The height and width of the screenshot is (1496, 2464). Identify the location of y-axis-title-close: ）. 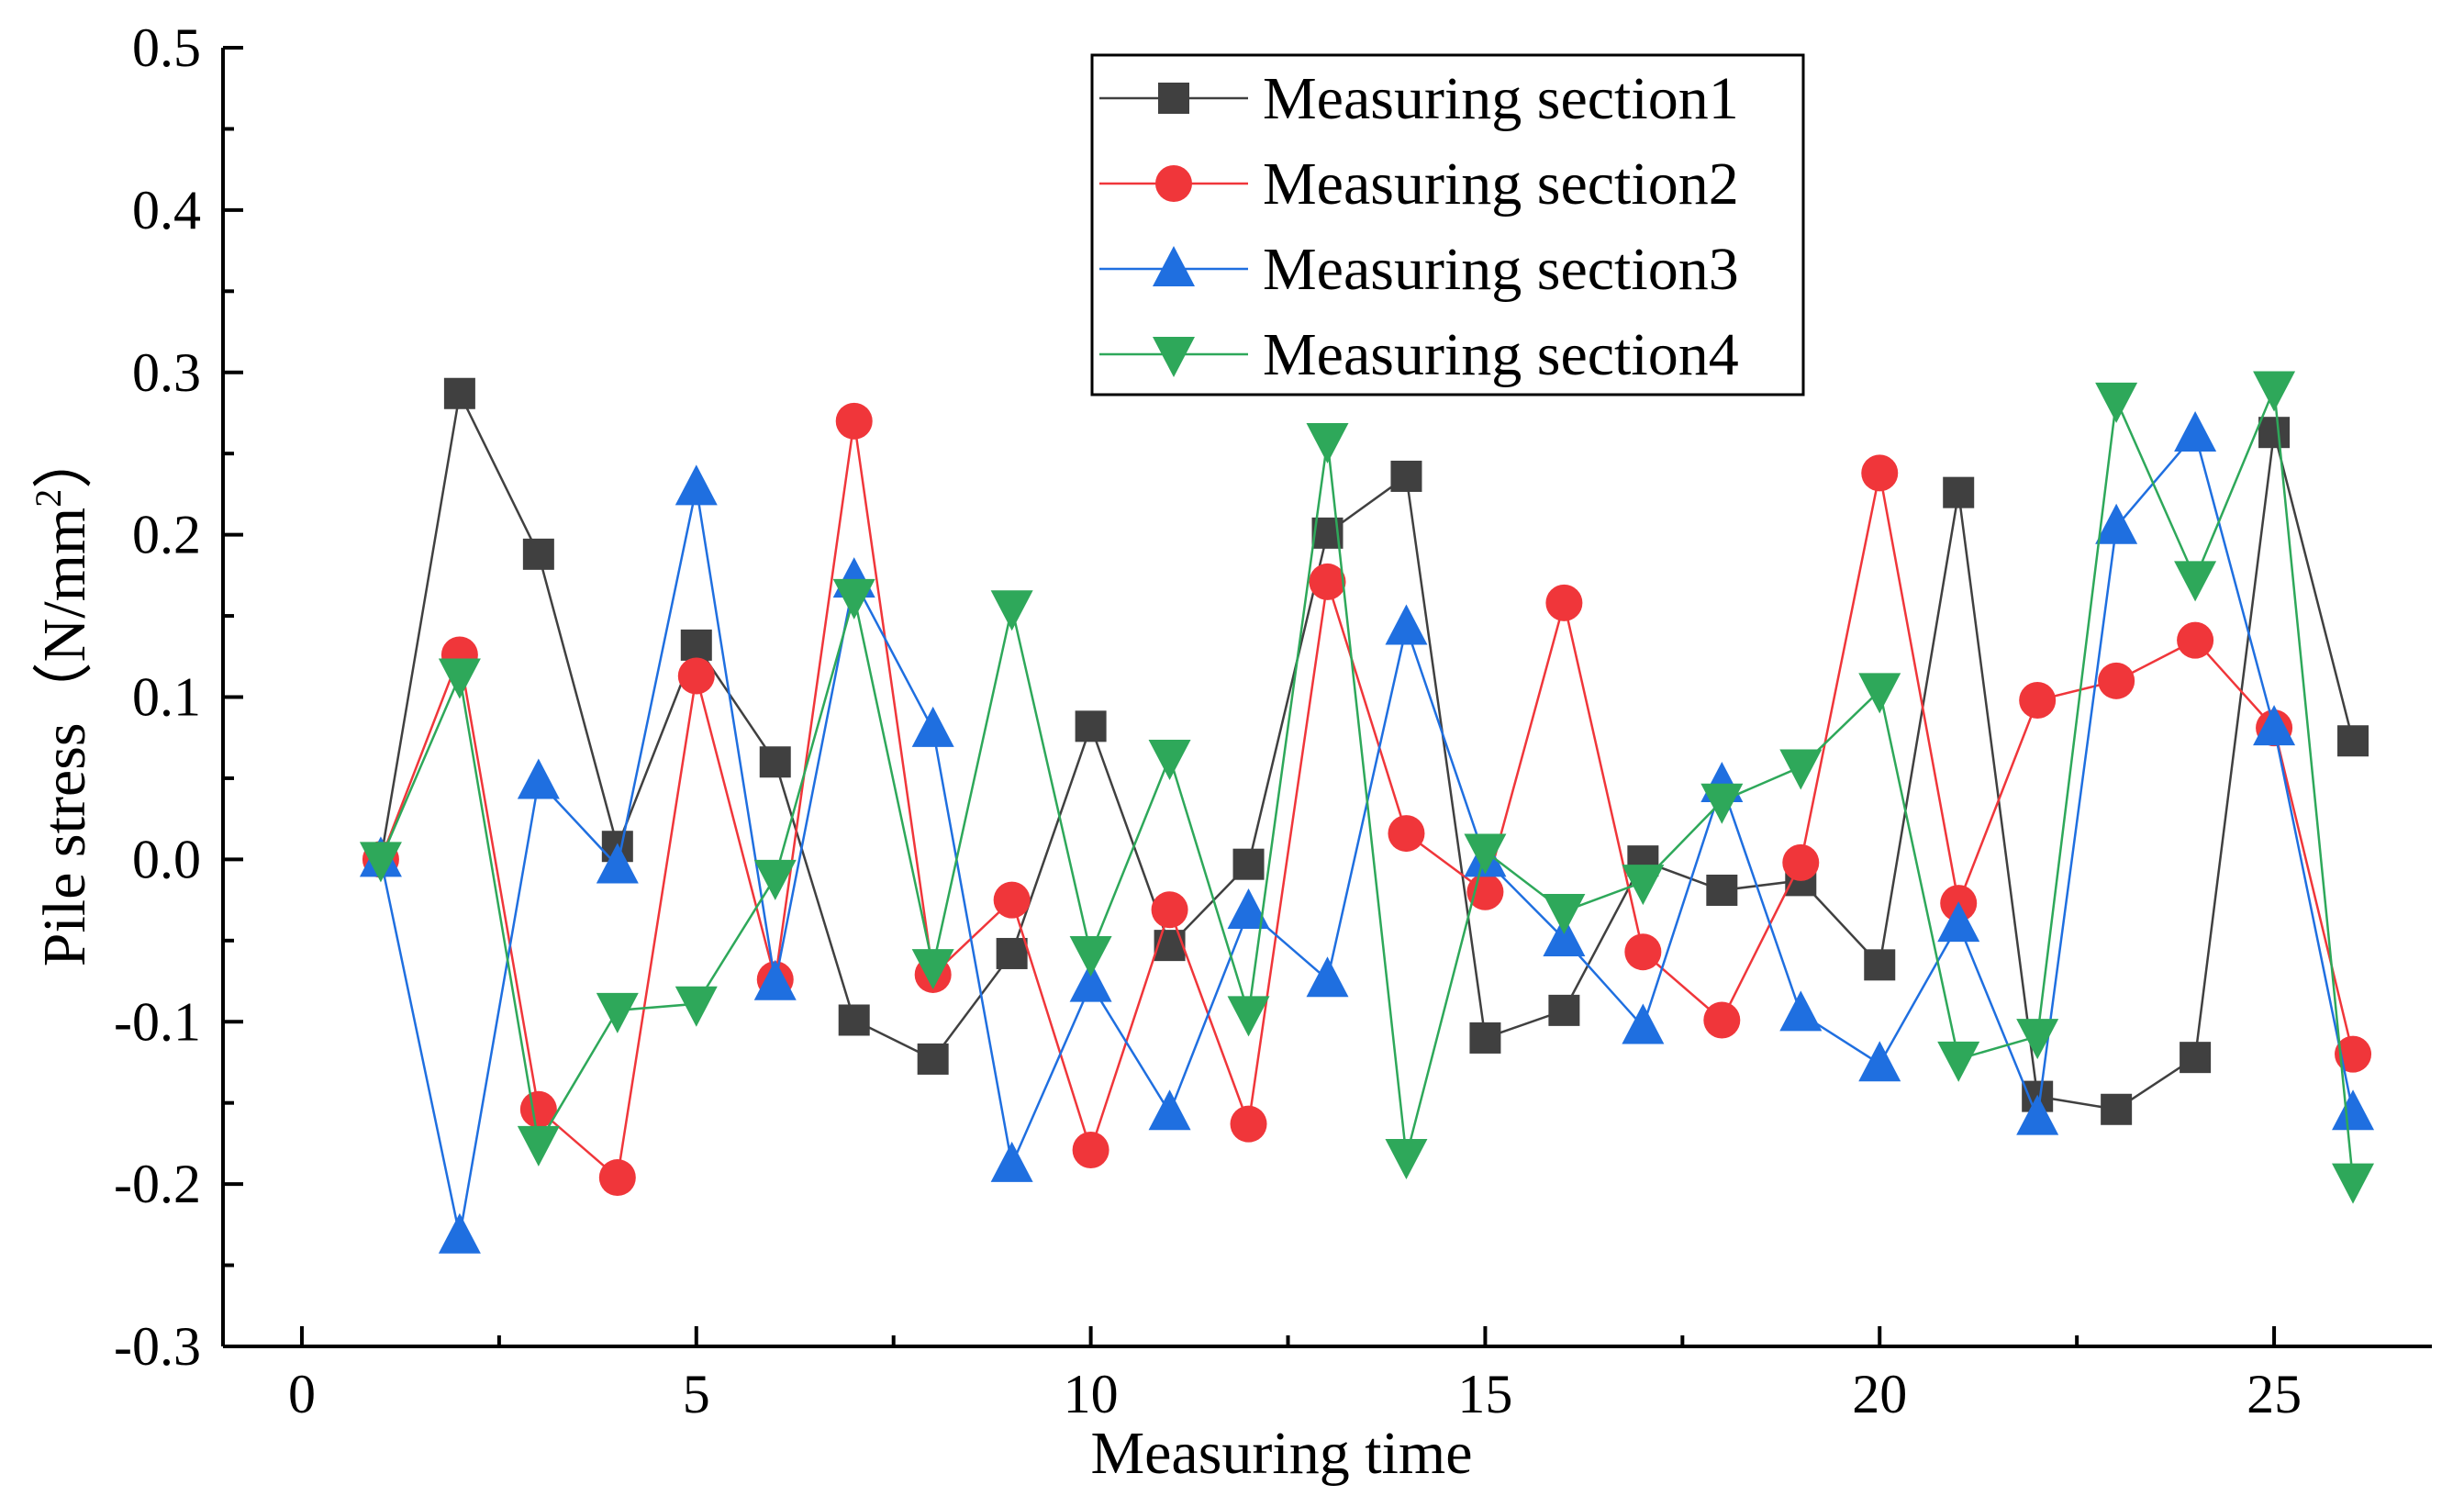
(64, 459).